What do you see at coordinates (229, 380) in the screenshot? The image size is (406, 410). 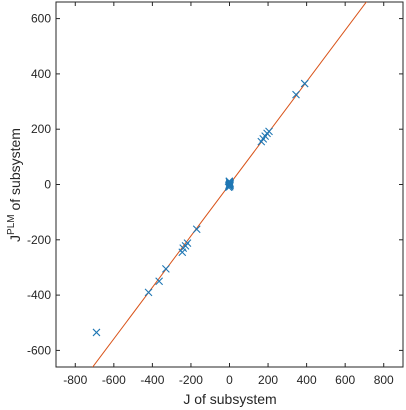 I see `x-tick-label: 0` at bounding box center [229, 380].